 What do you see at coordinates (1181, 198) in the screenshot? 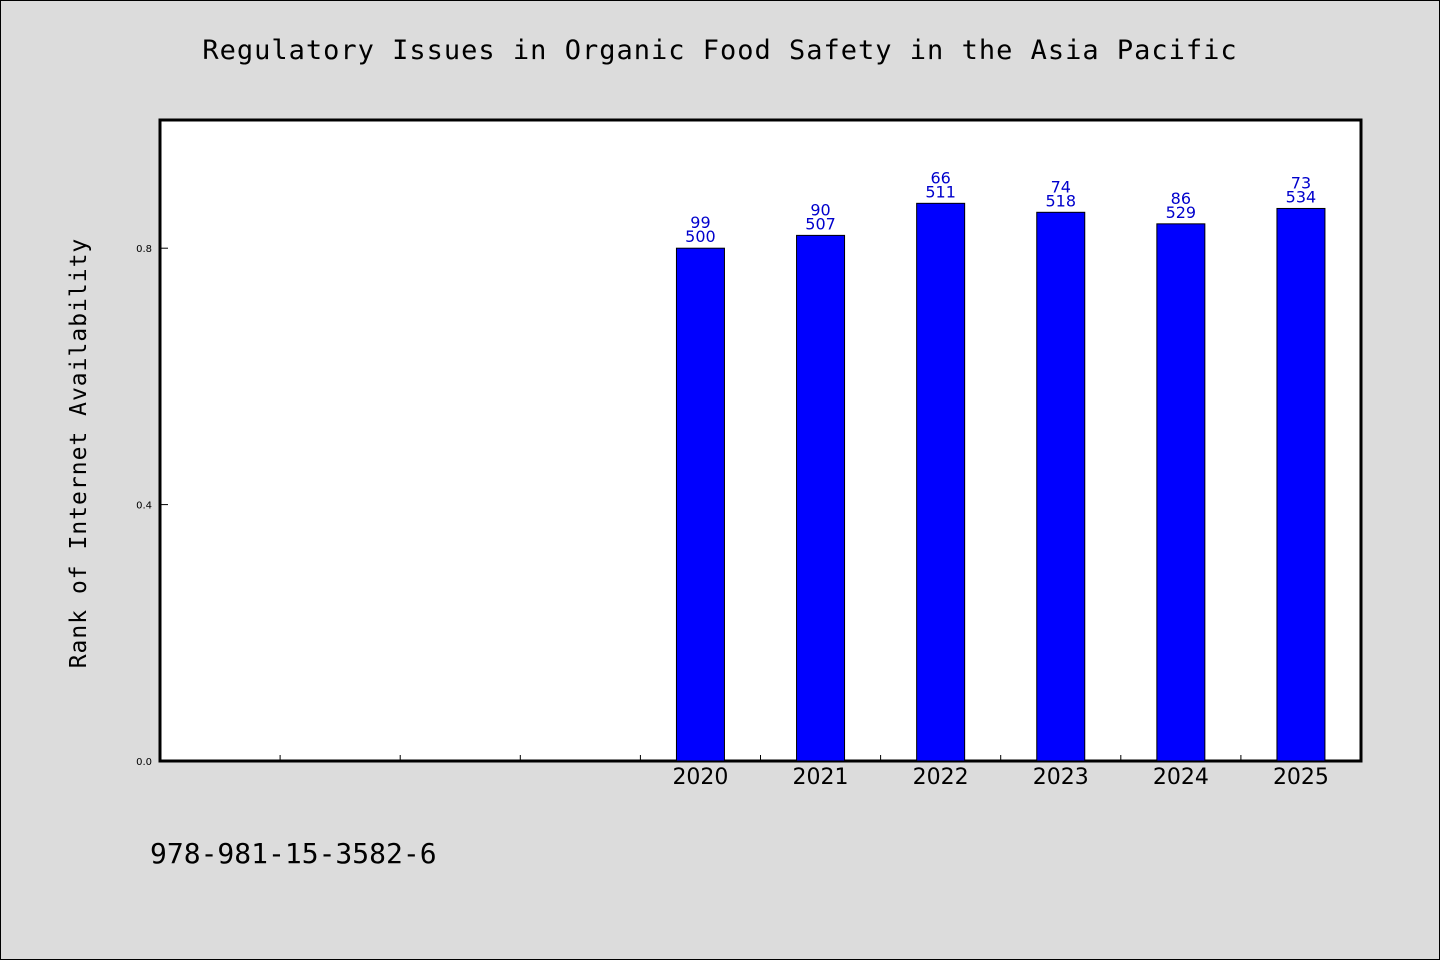
I see `data-label-top: 86` at bounding box center [1181, 198].